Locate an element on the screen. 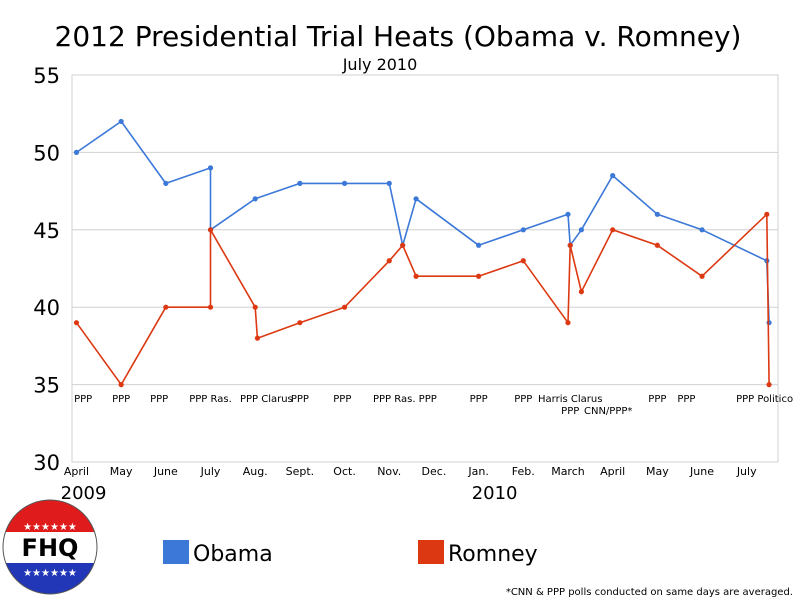 Image resolution: width=800 pixels, height=600 pixels. legend-swatch-obama is located at coordinates (176, 552).